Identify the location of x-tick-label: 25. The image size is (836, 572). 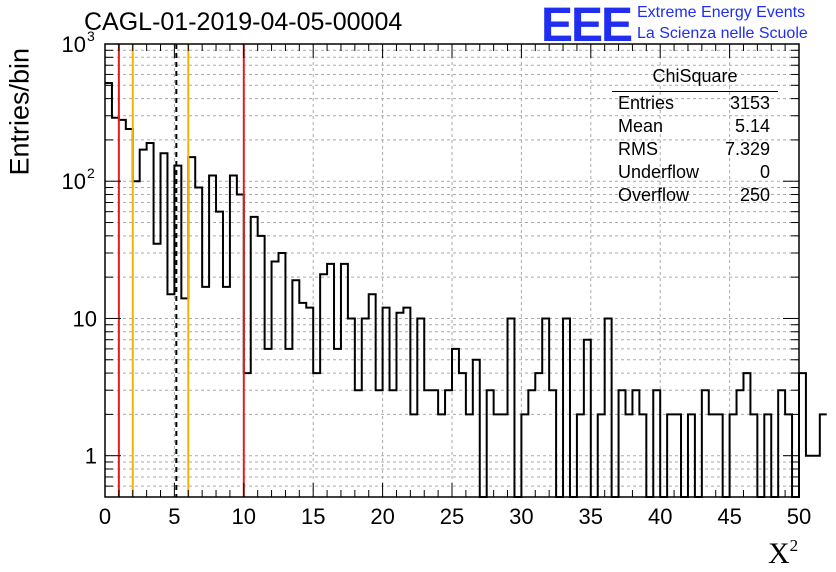
(452, 516).